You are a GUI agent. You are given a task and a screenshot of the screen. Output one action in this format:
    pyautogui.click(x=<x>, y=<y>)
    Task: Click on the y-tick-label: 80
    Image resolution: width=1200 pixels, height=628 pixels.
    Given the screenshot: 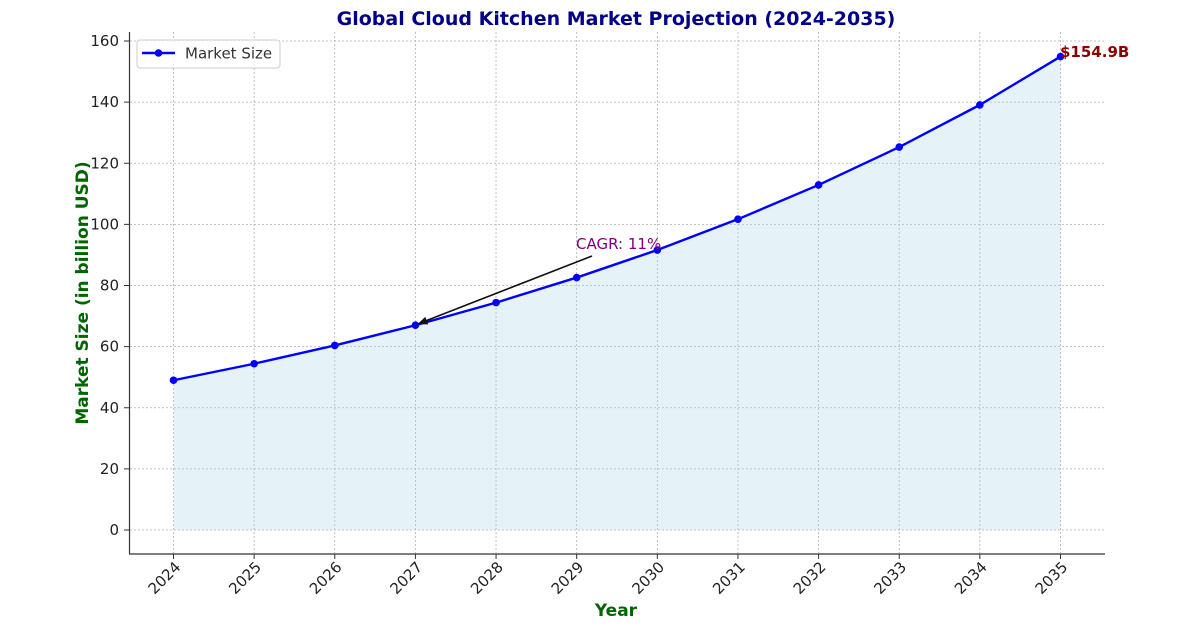 What is the action you would take?
    pyautogui.click(x=109, y=286)
    